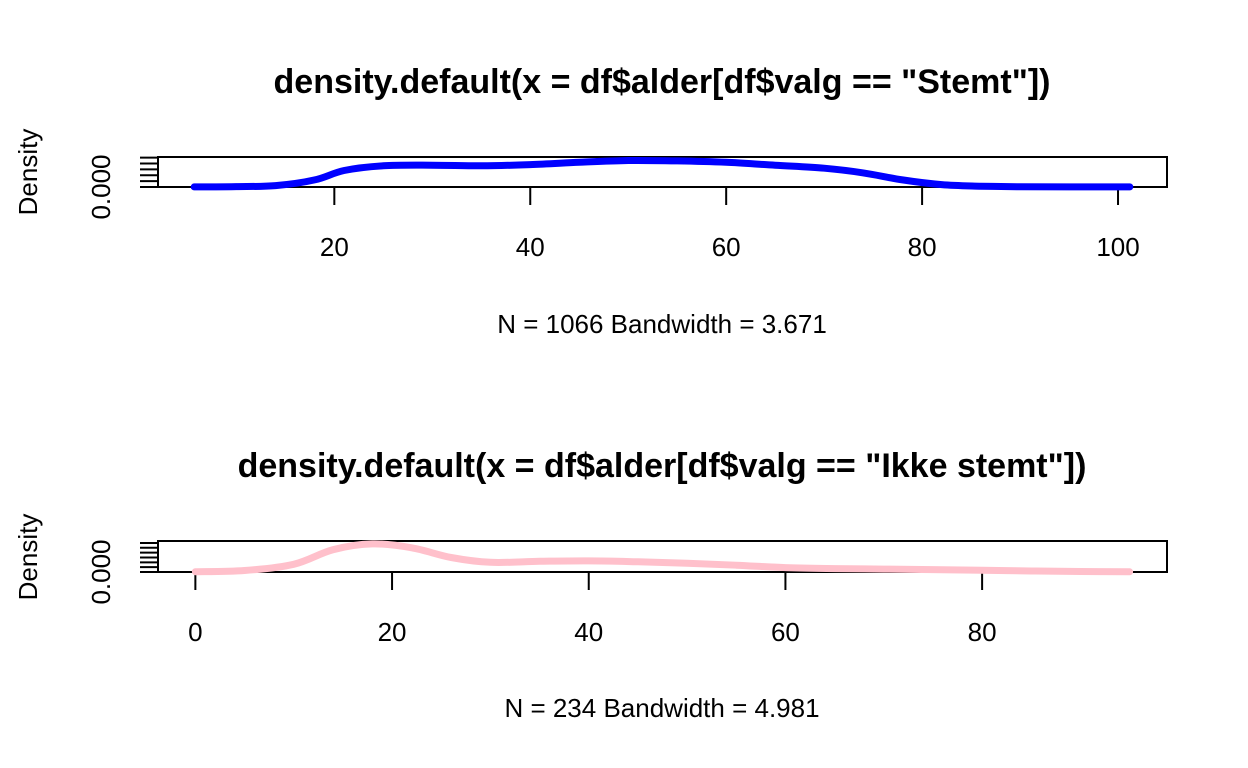 Image resolution: width=1248 pixels, height=768 pixels. I want to click on plot-frame, so click(662, 172).